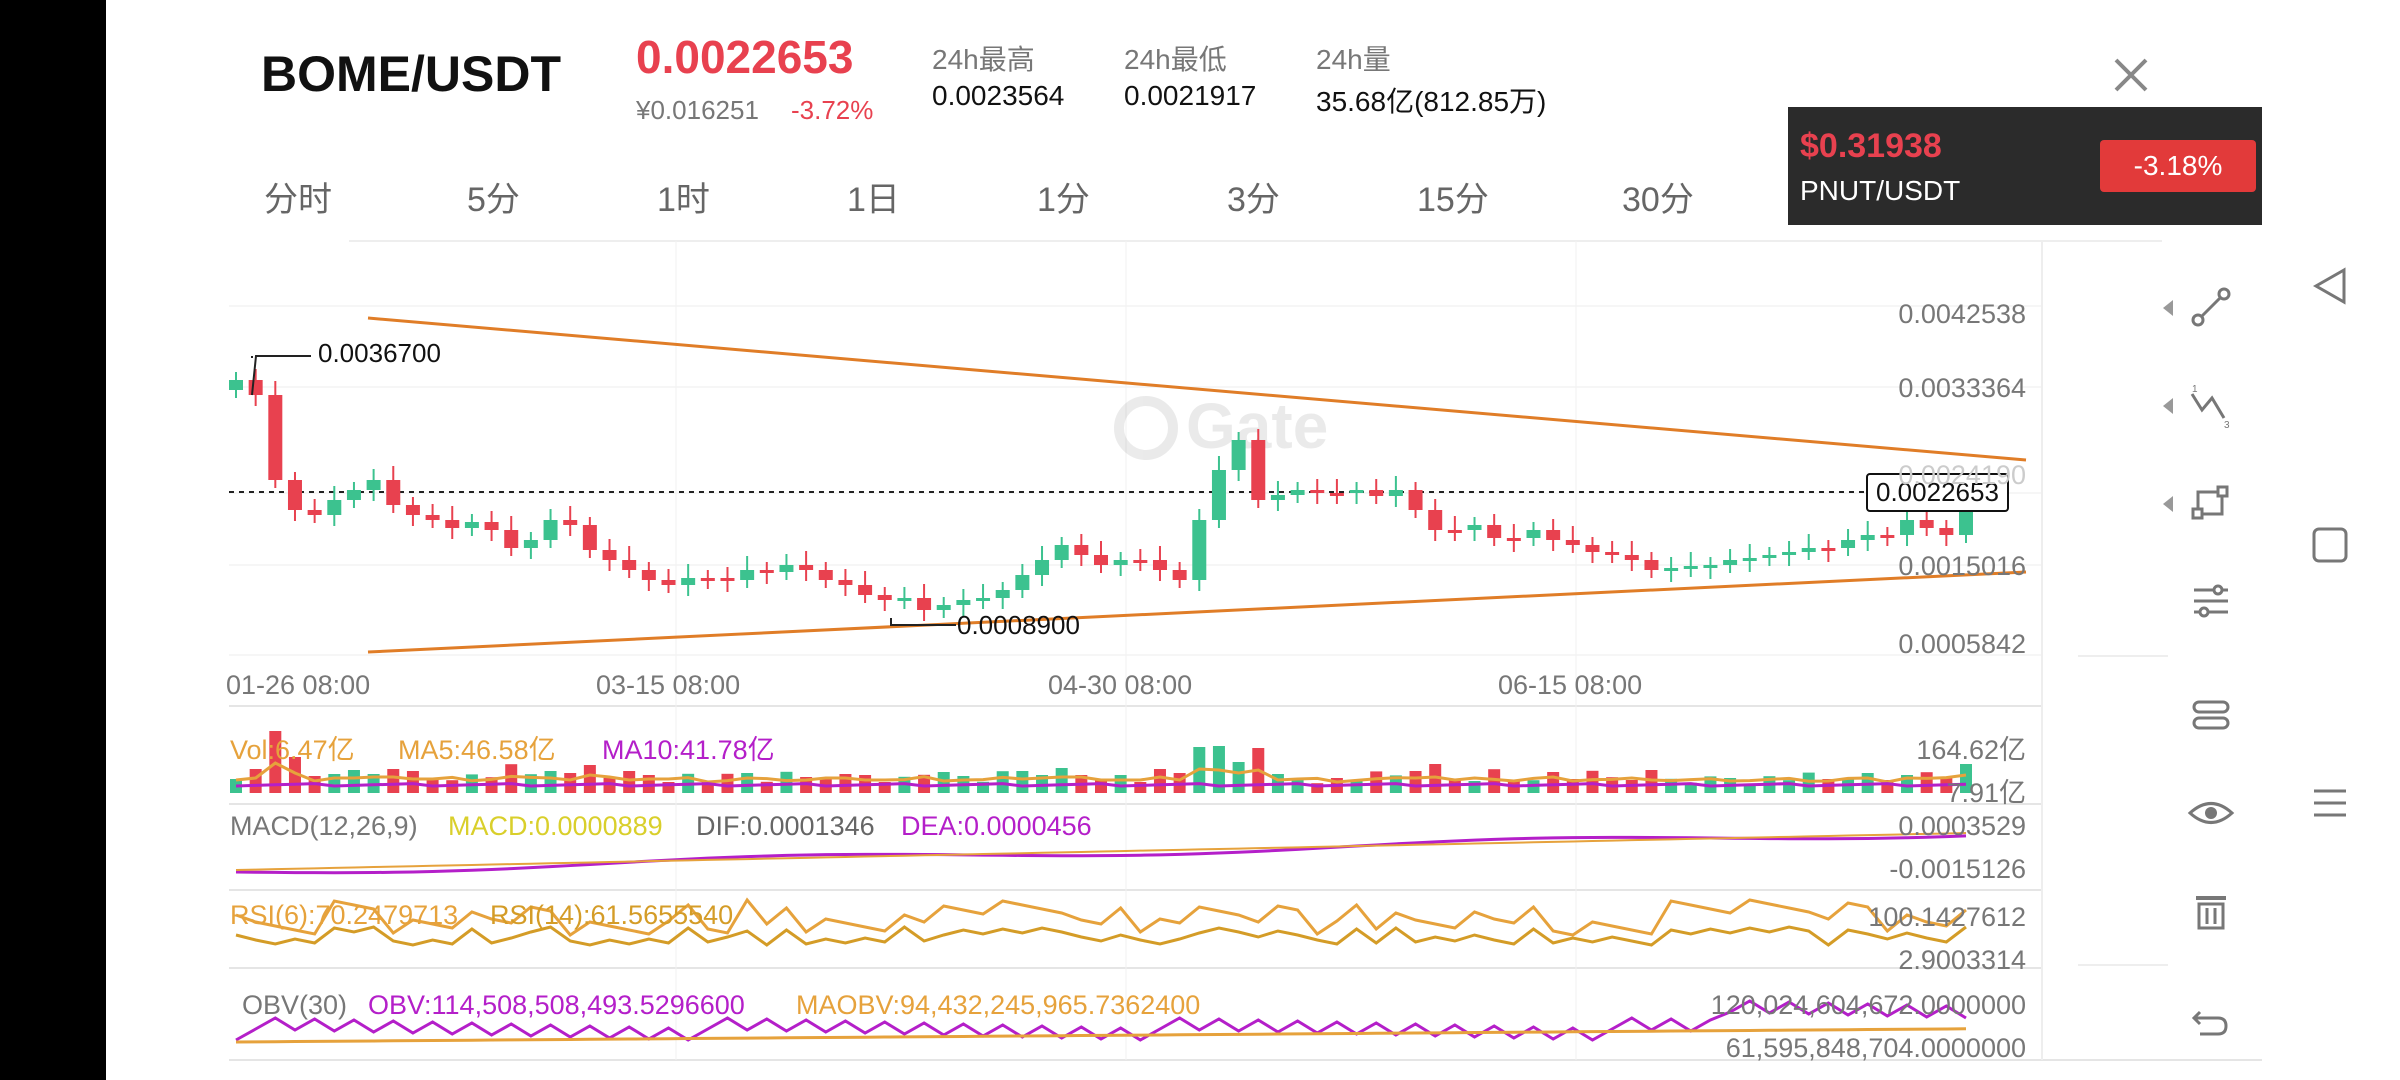  I want to click on tab-timeframe-1h: 1时, so click(683, 200).